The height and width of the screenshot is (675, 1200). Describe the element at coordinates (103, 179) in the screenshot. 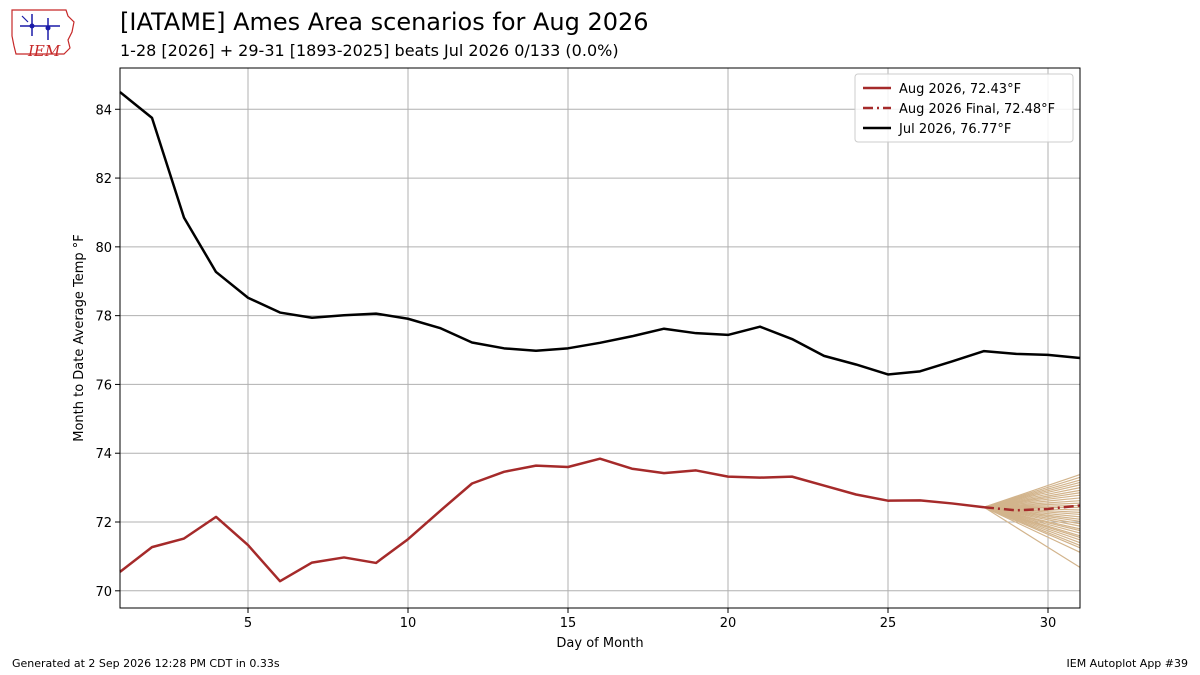

I see `y-tick-label: 82` at that location.